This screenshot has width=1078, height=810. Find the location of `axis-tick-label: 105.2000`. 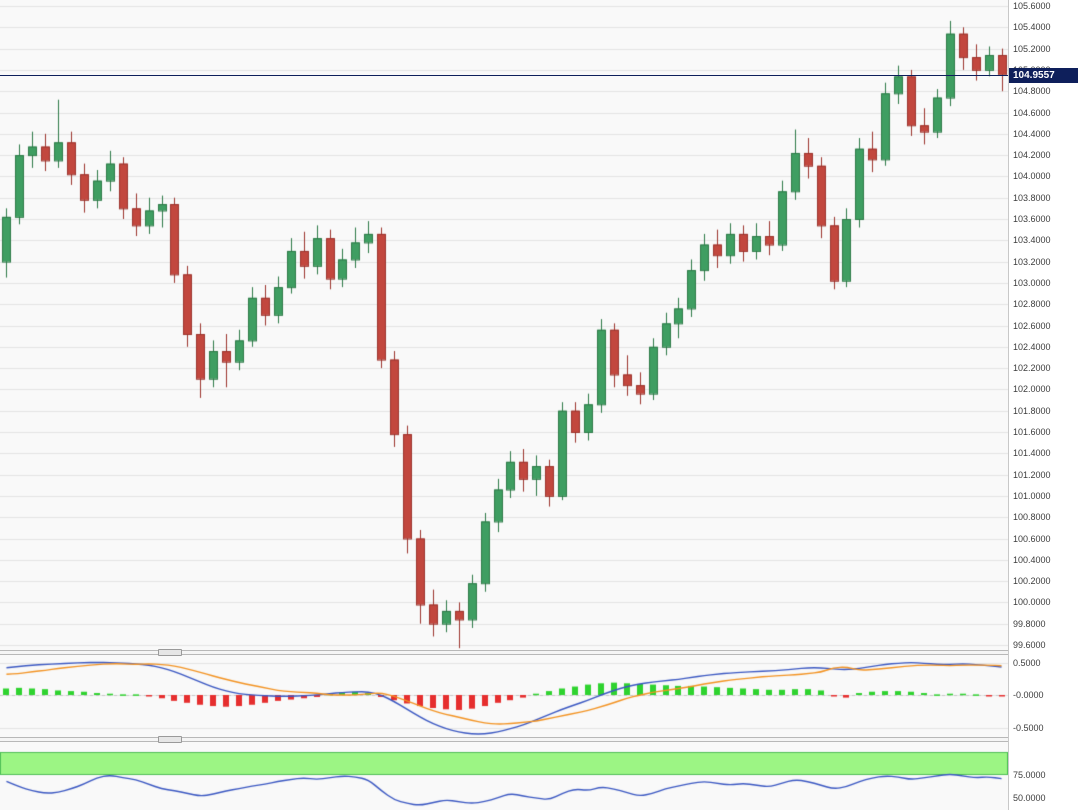

axis-tick-label: 105.2000 is located at coordinates (1032, 48).